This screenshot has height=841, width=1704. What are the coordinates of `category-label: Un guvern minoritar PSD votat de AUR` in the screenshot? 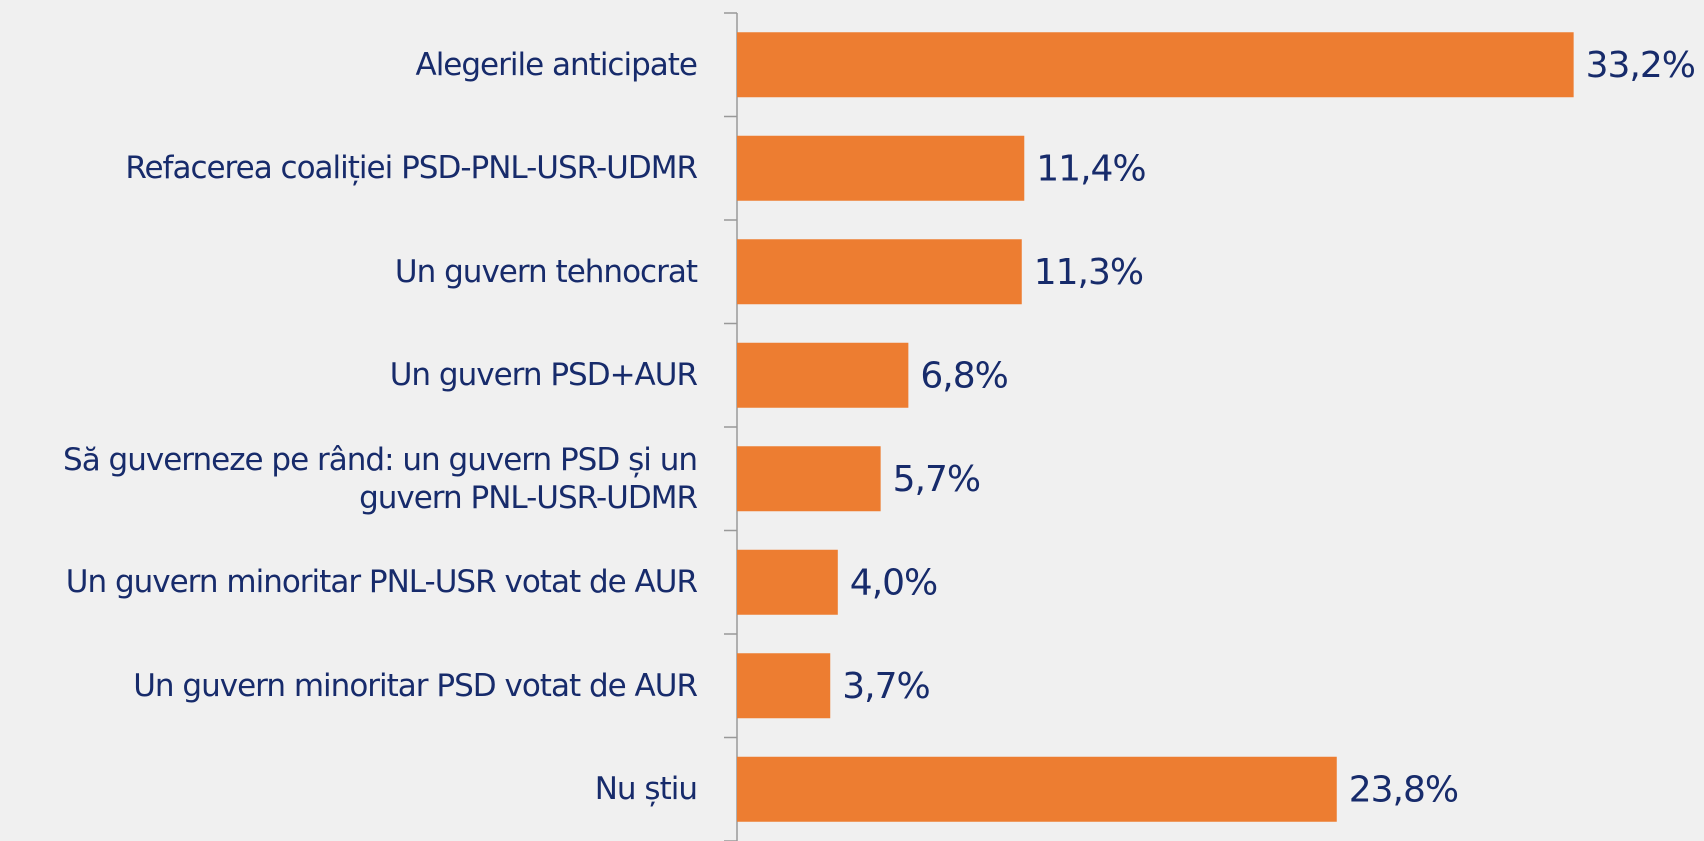 It's located at (415, 685).